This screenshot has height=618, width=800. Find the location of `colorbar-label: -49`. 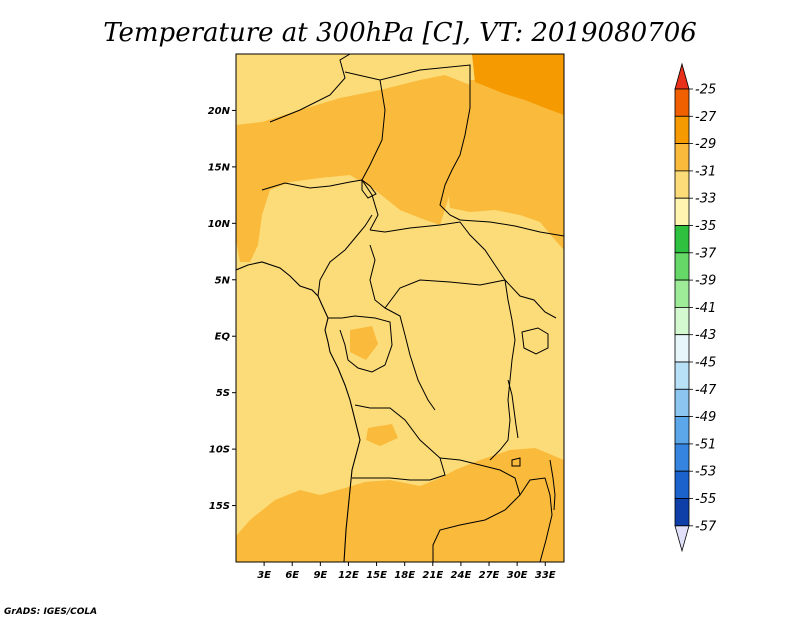

colorbar-label: -49 is located at coordinates (705, 417).